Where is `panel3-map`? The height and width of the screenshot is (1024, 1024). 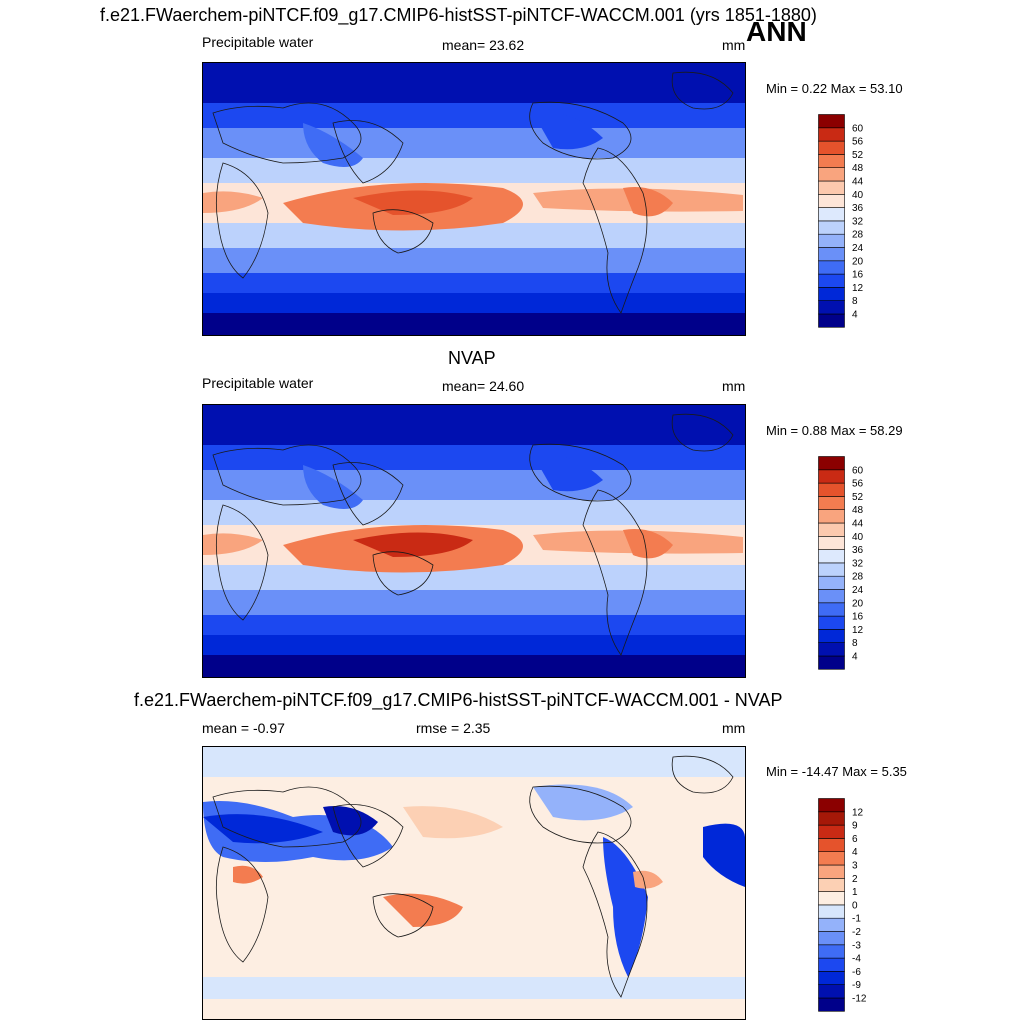 panel3-map is located at coordinates (474, 883).